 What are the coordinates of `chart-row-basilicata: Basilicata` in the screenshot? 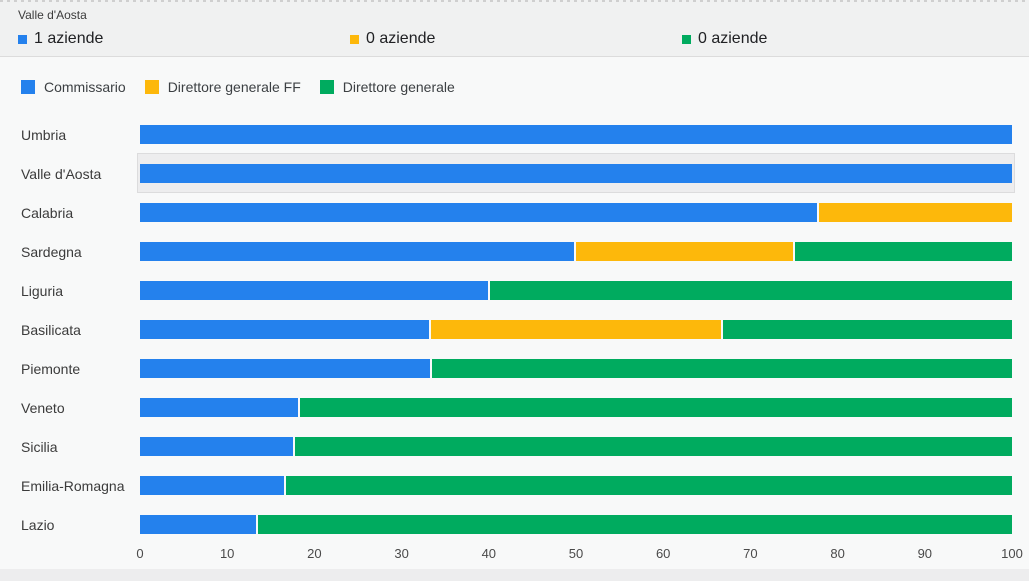 It's located at (514, 339).